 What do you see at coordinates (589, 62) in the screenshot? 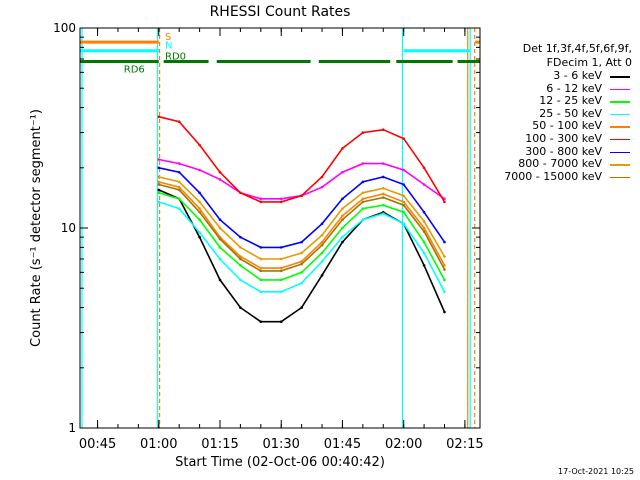
I see `legend-fdecim-line: FDecim 1, Att 0` at bounding box center [589, 62].